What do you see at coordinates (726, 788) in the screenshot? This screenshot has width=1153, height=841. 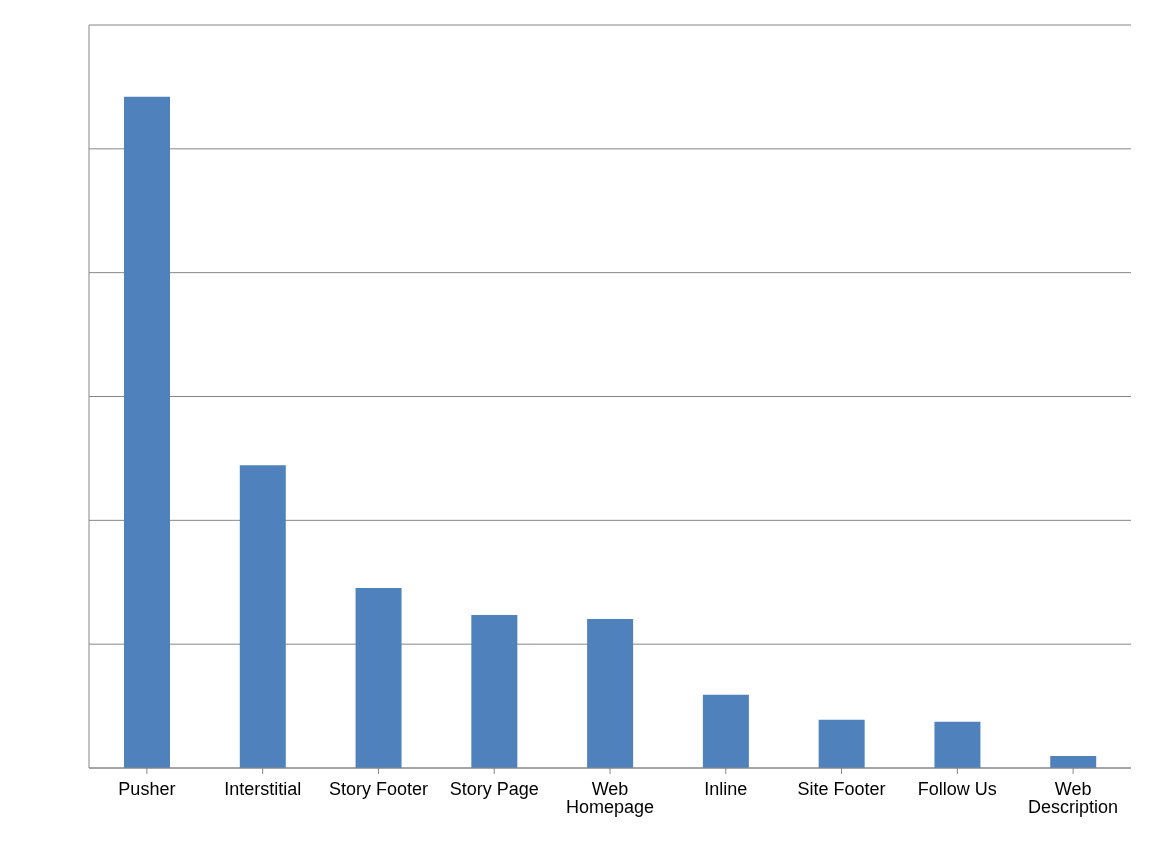 I see `x-tick-label: Inline` at bounding box center [726, 788].